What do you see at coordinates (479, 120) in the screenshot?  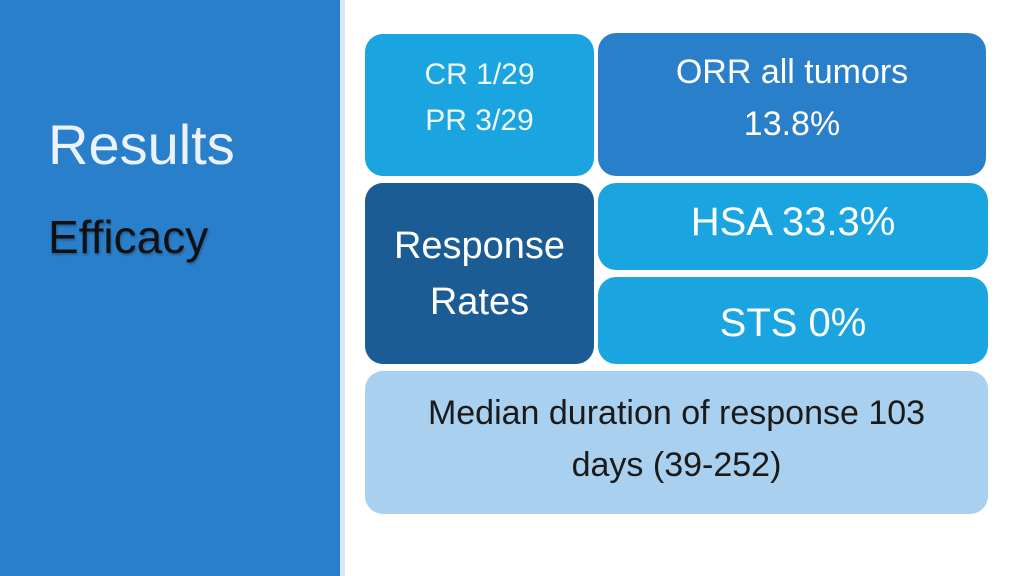 I see `pr-text: PR 3/29` at bounding box center [479, 120].